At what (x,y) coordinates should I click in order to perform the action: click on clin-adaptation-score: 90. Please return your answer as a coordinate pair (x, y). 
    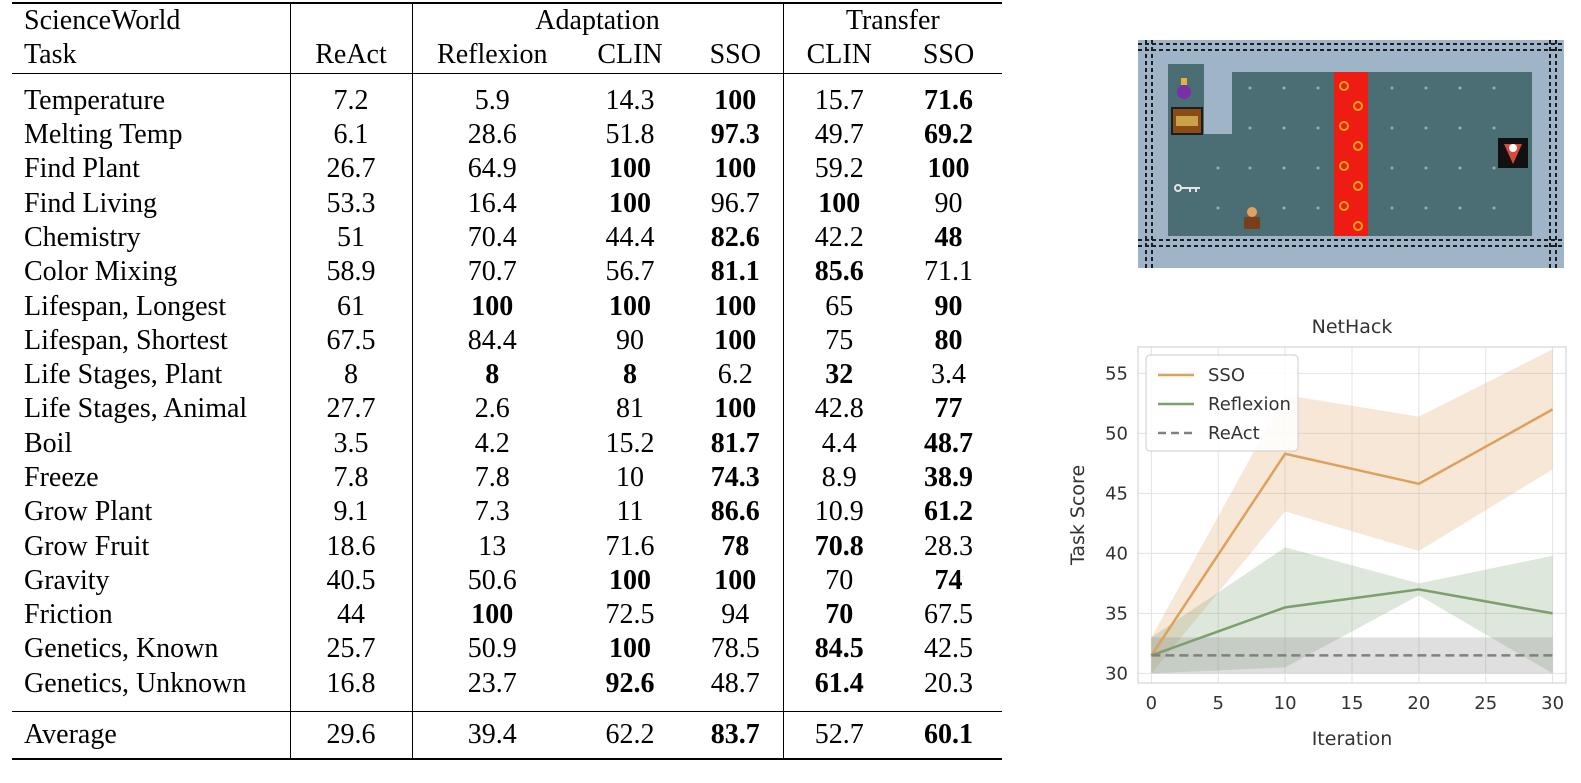
    Looking at the image, I should click on (630, 340).